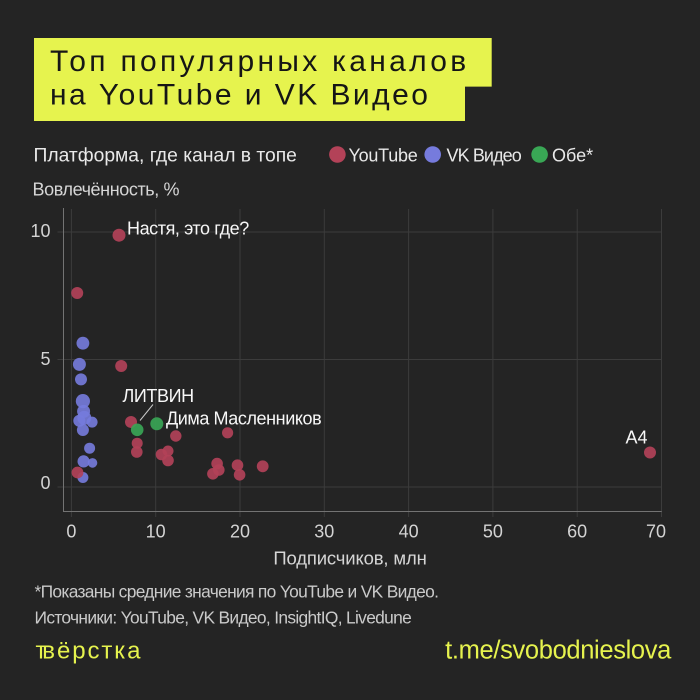 The image size is (700, 700). What do you see at coordinates (383, 156) in the screenshot?
I see `svg-text: YouTube` at bounding box center [383, 156].